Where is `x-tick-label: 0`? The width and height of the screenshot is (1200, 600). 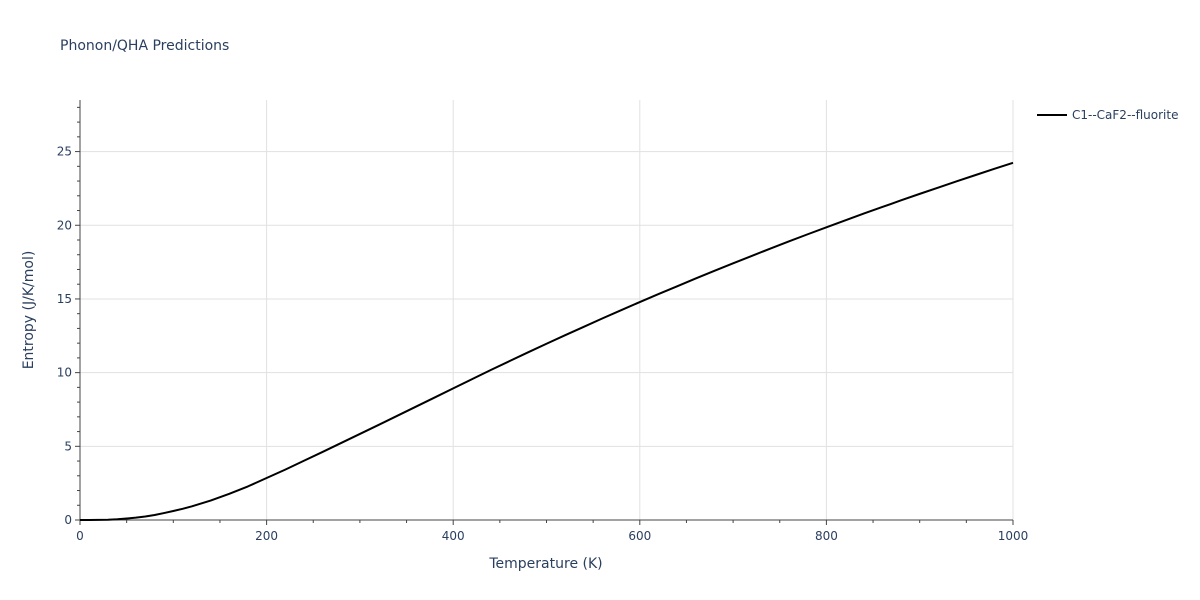 x-tick-label: 0 is located at coordinates (80, 536).